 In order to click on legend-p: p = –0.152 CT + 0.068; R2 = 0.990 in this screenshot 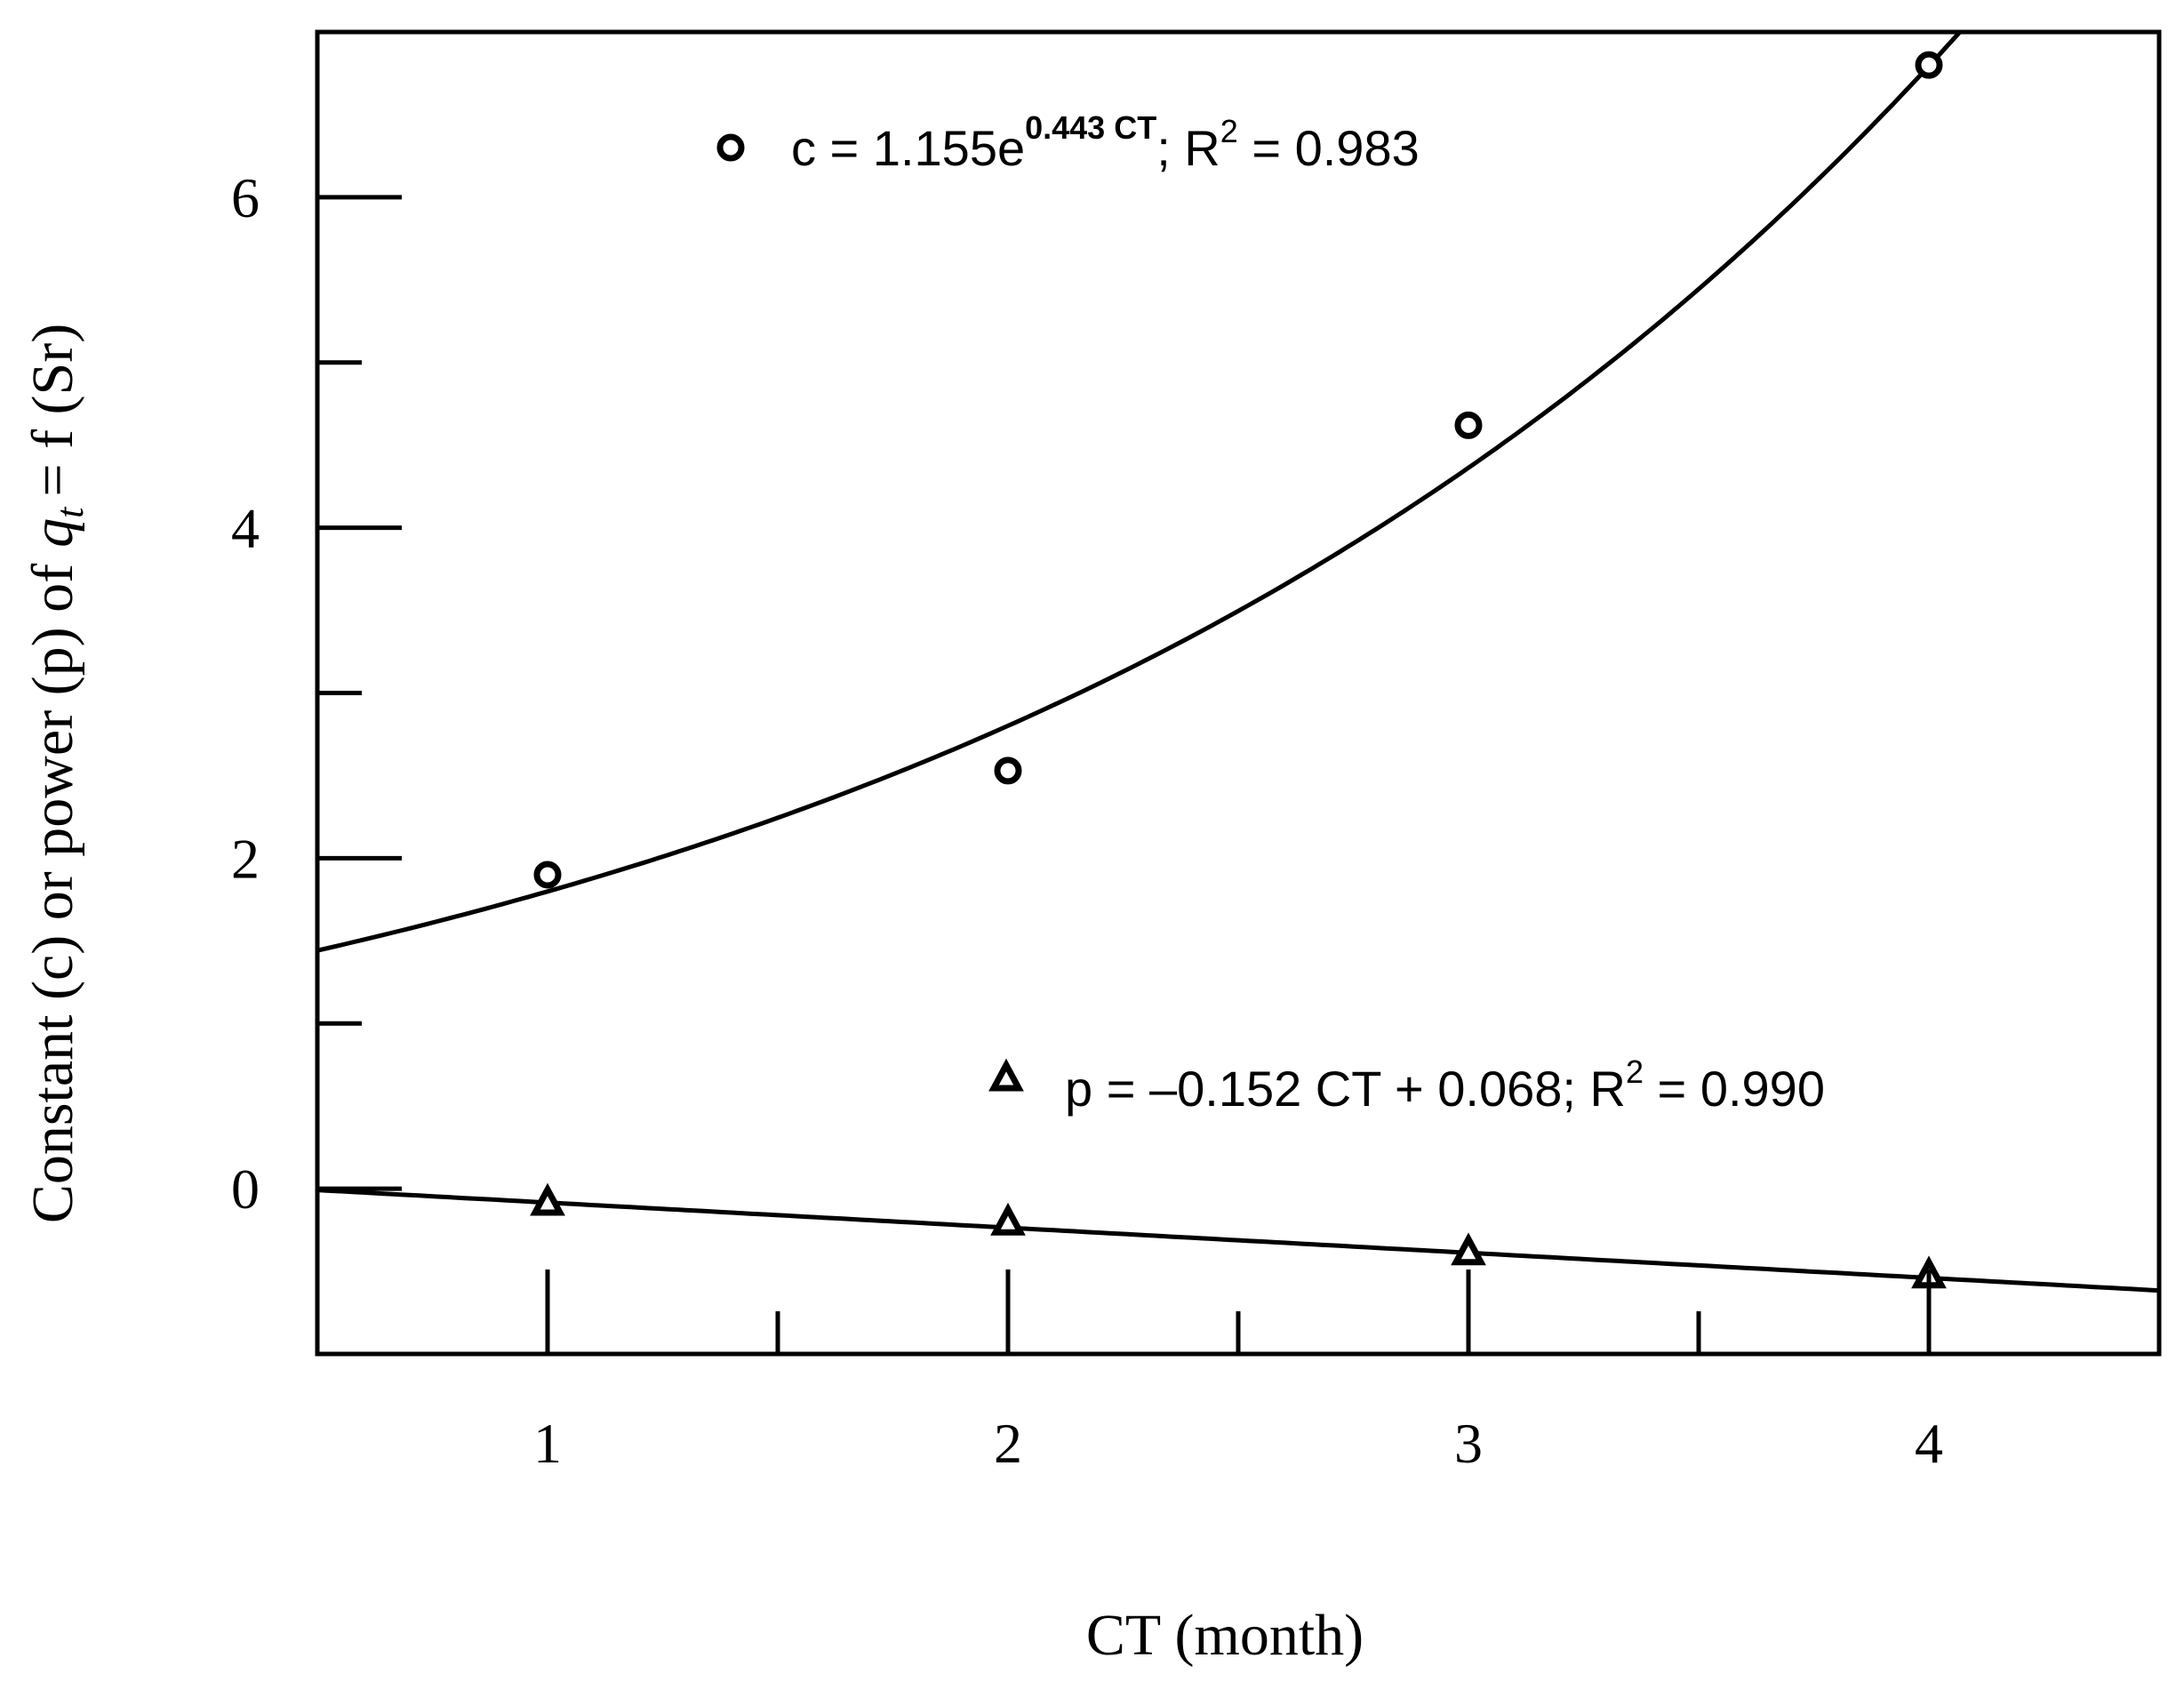, I will do `click(1406, 1085)`.